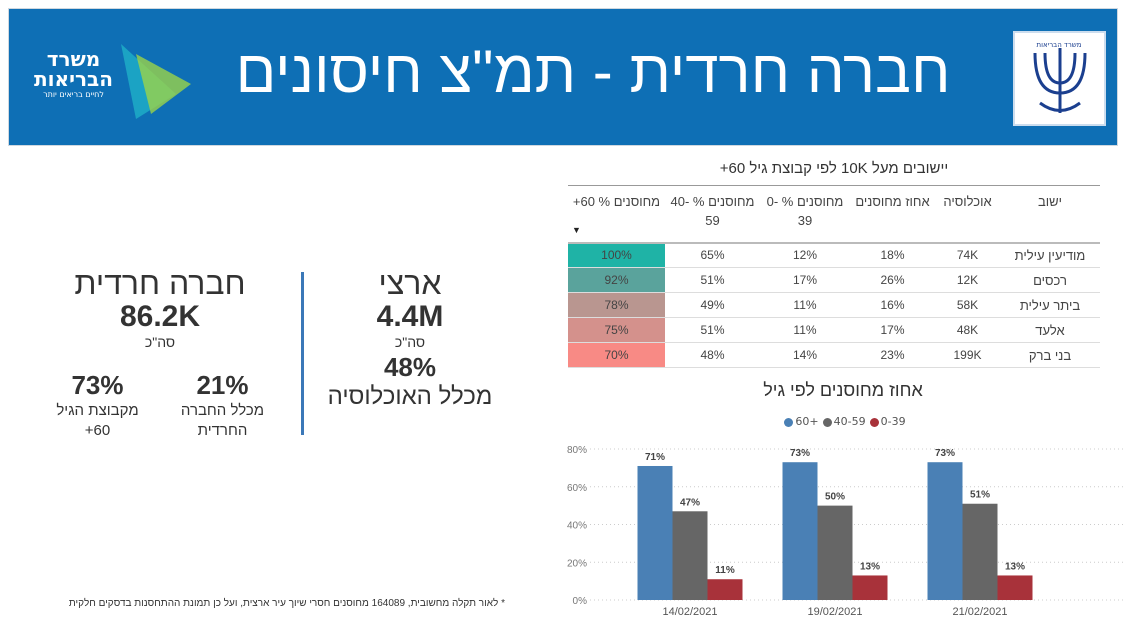 The width and height of the screenshot is (1127, 633). What do you see at coordinates (616, 255) in the screenshot?
I see `pct-60-plus-cell: 100%` at bounding box center [616, 255].